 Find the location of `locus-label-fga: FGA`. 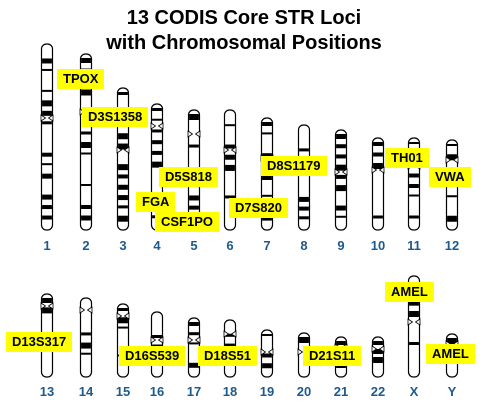

locus-label-fga: FGA is located at coordinates (156, 202).